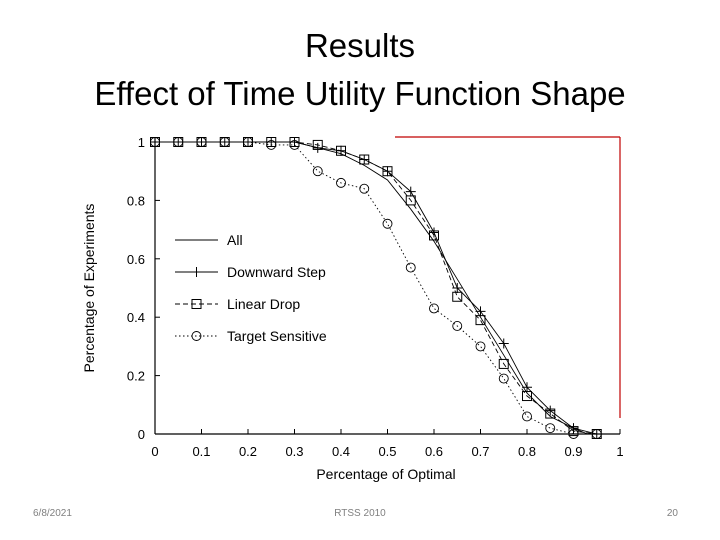 The image size is (720, 540). I want to click on x-tick-label: 0.8, so click(527, 451).